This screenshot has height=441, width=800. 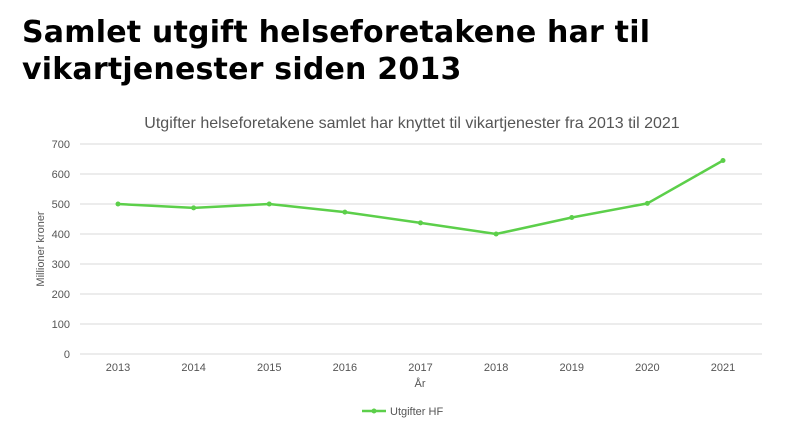 What do you see at coordinates (345, 368) in the screenshot?
I see `x-tick-label: 2016` at bounding box center [345, 368].